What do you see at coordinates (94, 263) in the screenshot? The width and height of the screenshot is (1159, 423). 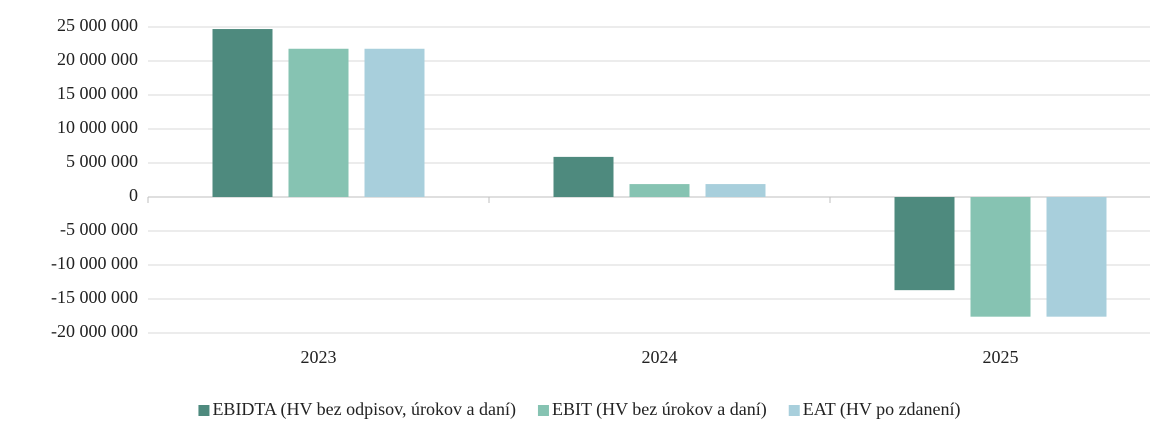 I see `y-tick-label: -10 000 000` at bounding box center [94, 263].